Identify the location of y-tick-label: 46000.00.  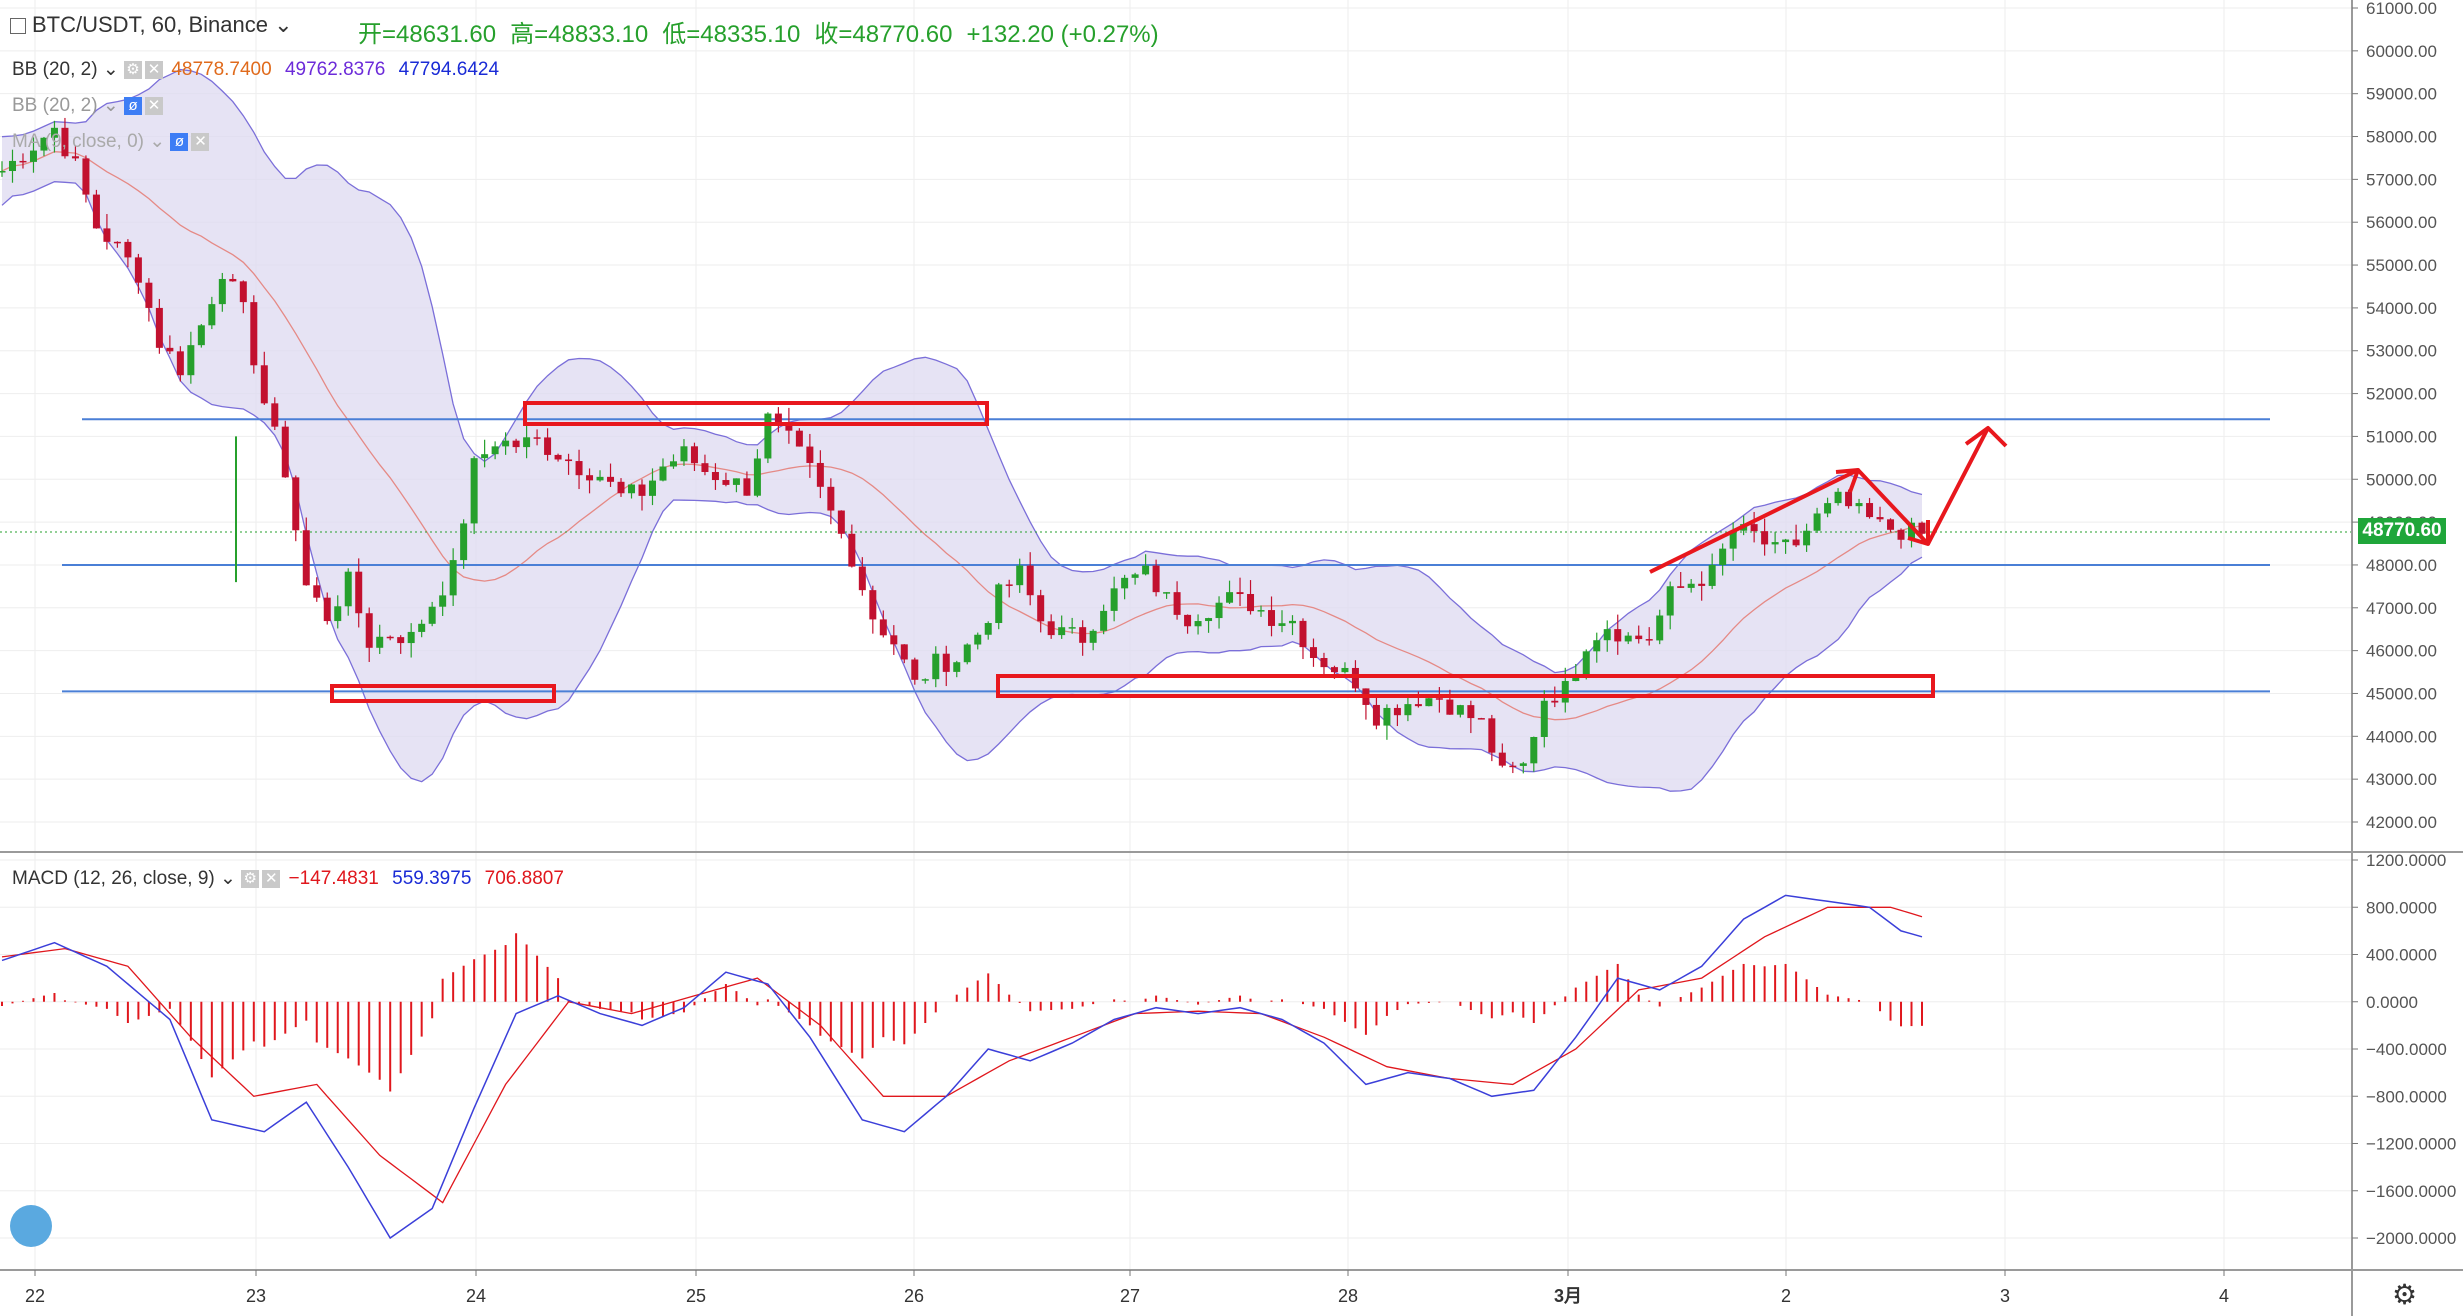
(2401, 651).